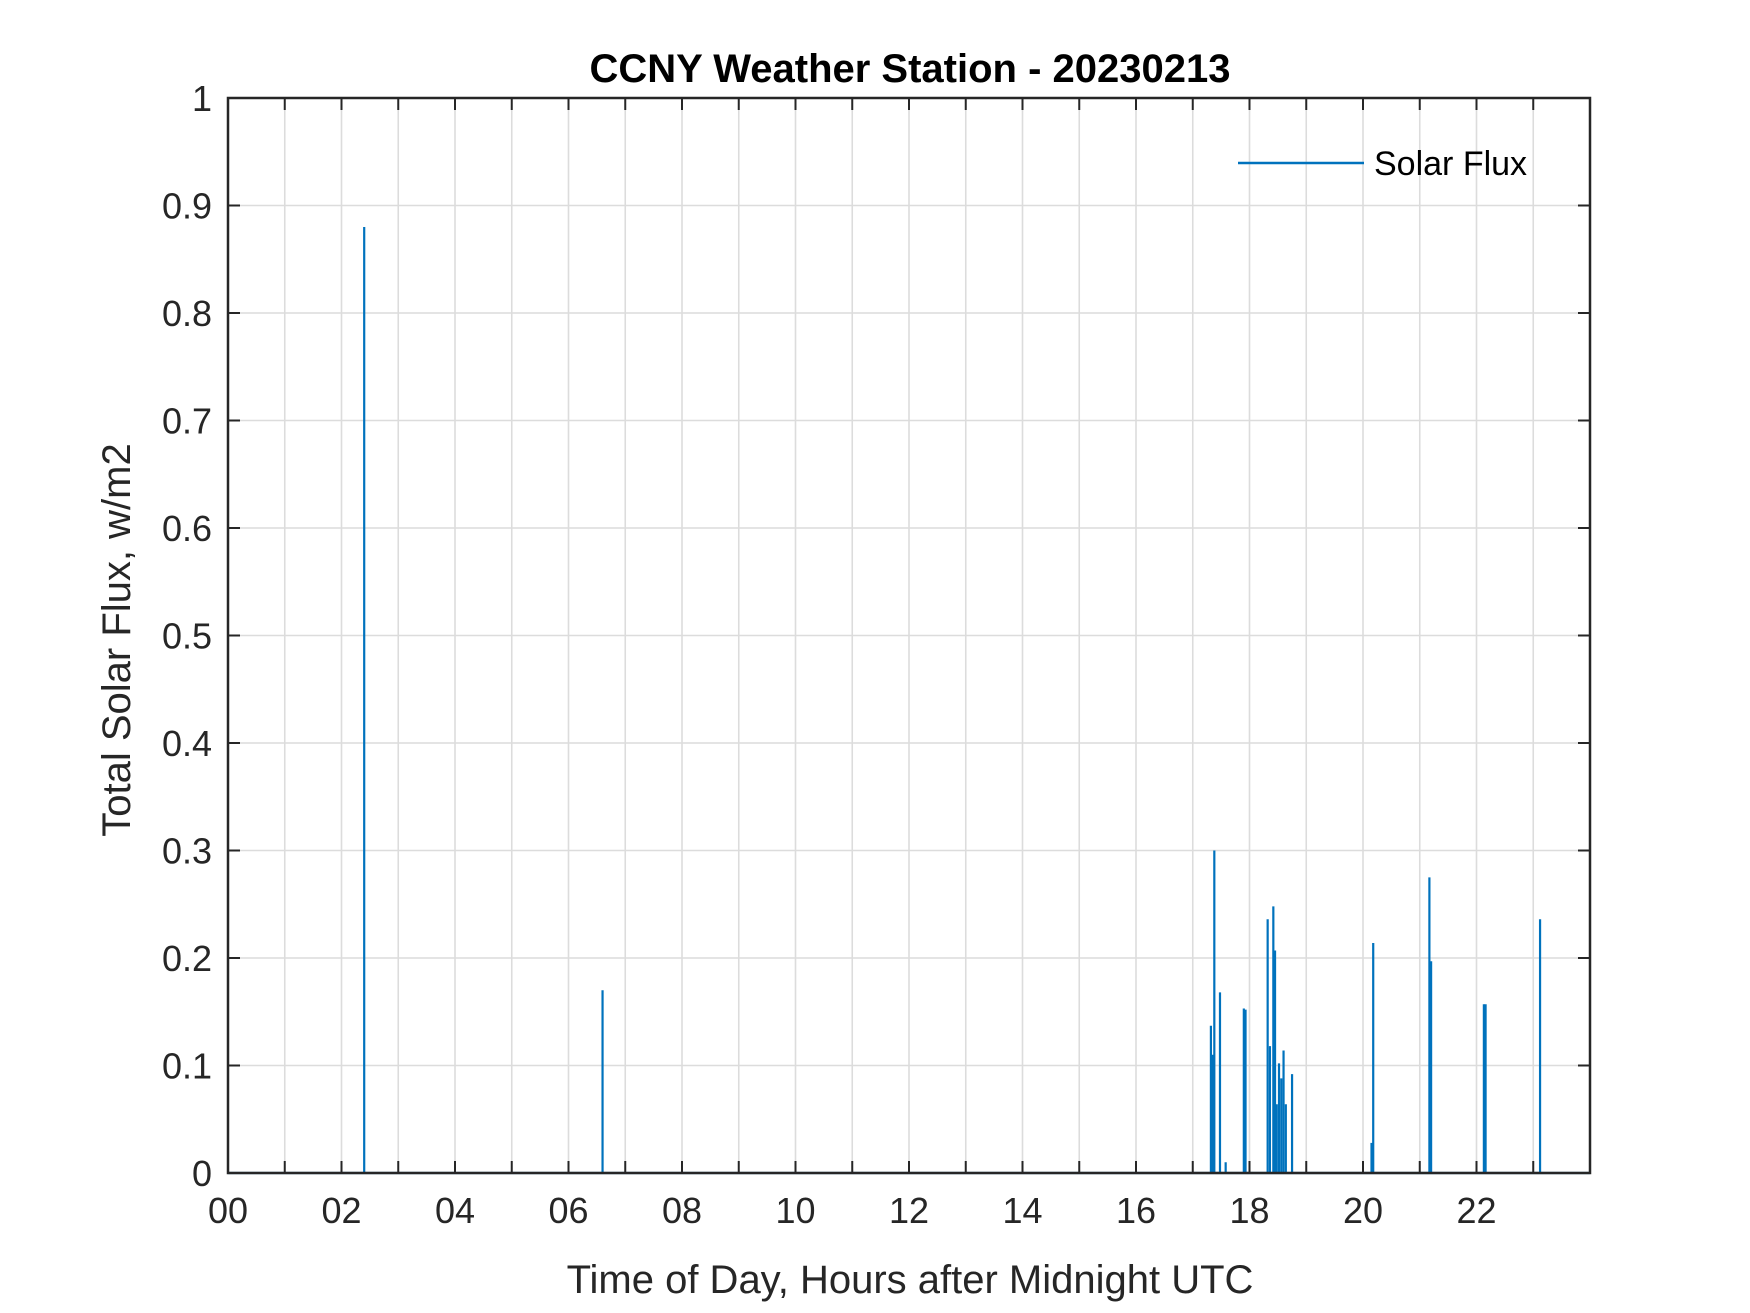  Describe the element at coordinates (341, 1210) in the screenshot. I see `x-tick-label: 02` at that location.